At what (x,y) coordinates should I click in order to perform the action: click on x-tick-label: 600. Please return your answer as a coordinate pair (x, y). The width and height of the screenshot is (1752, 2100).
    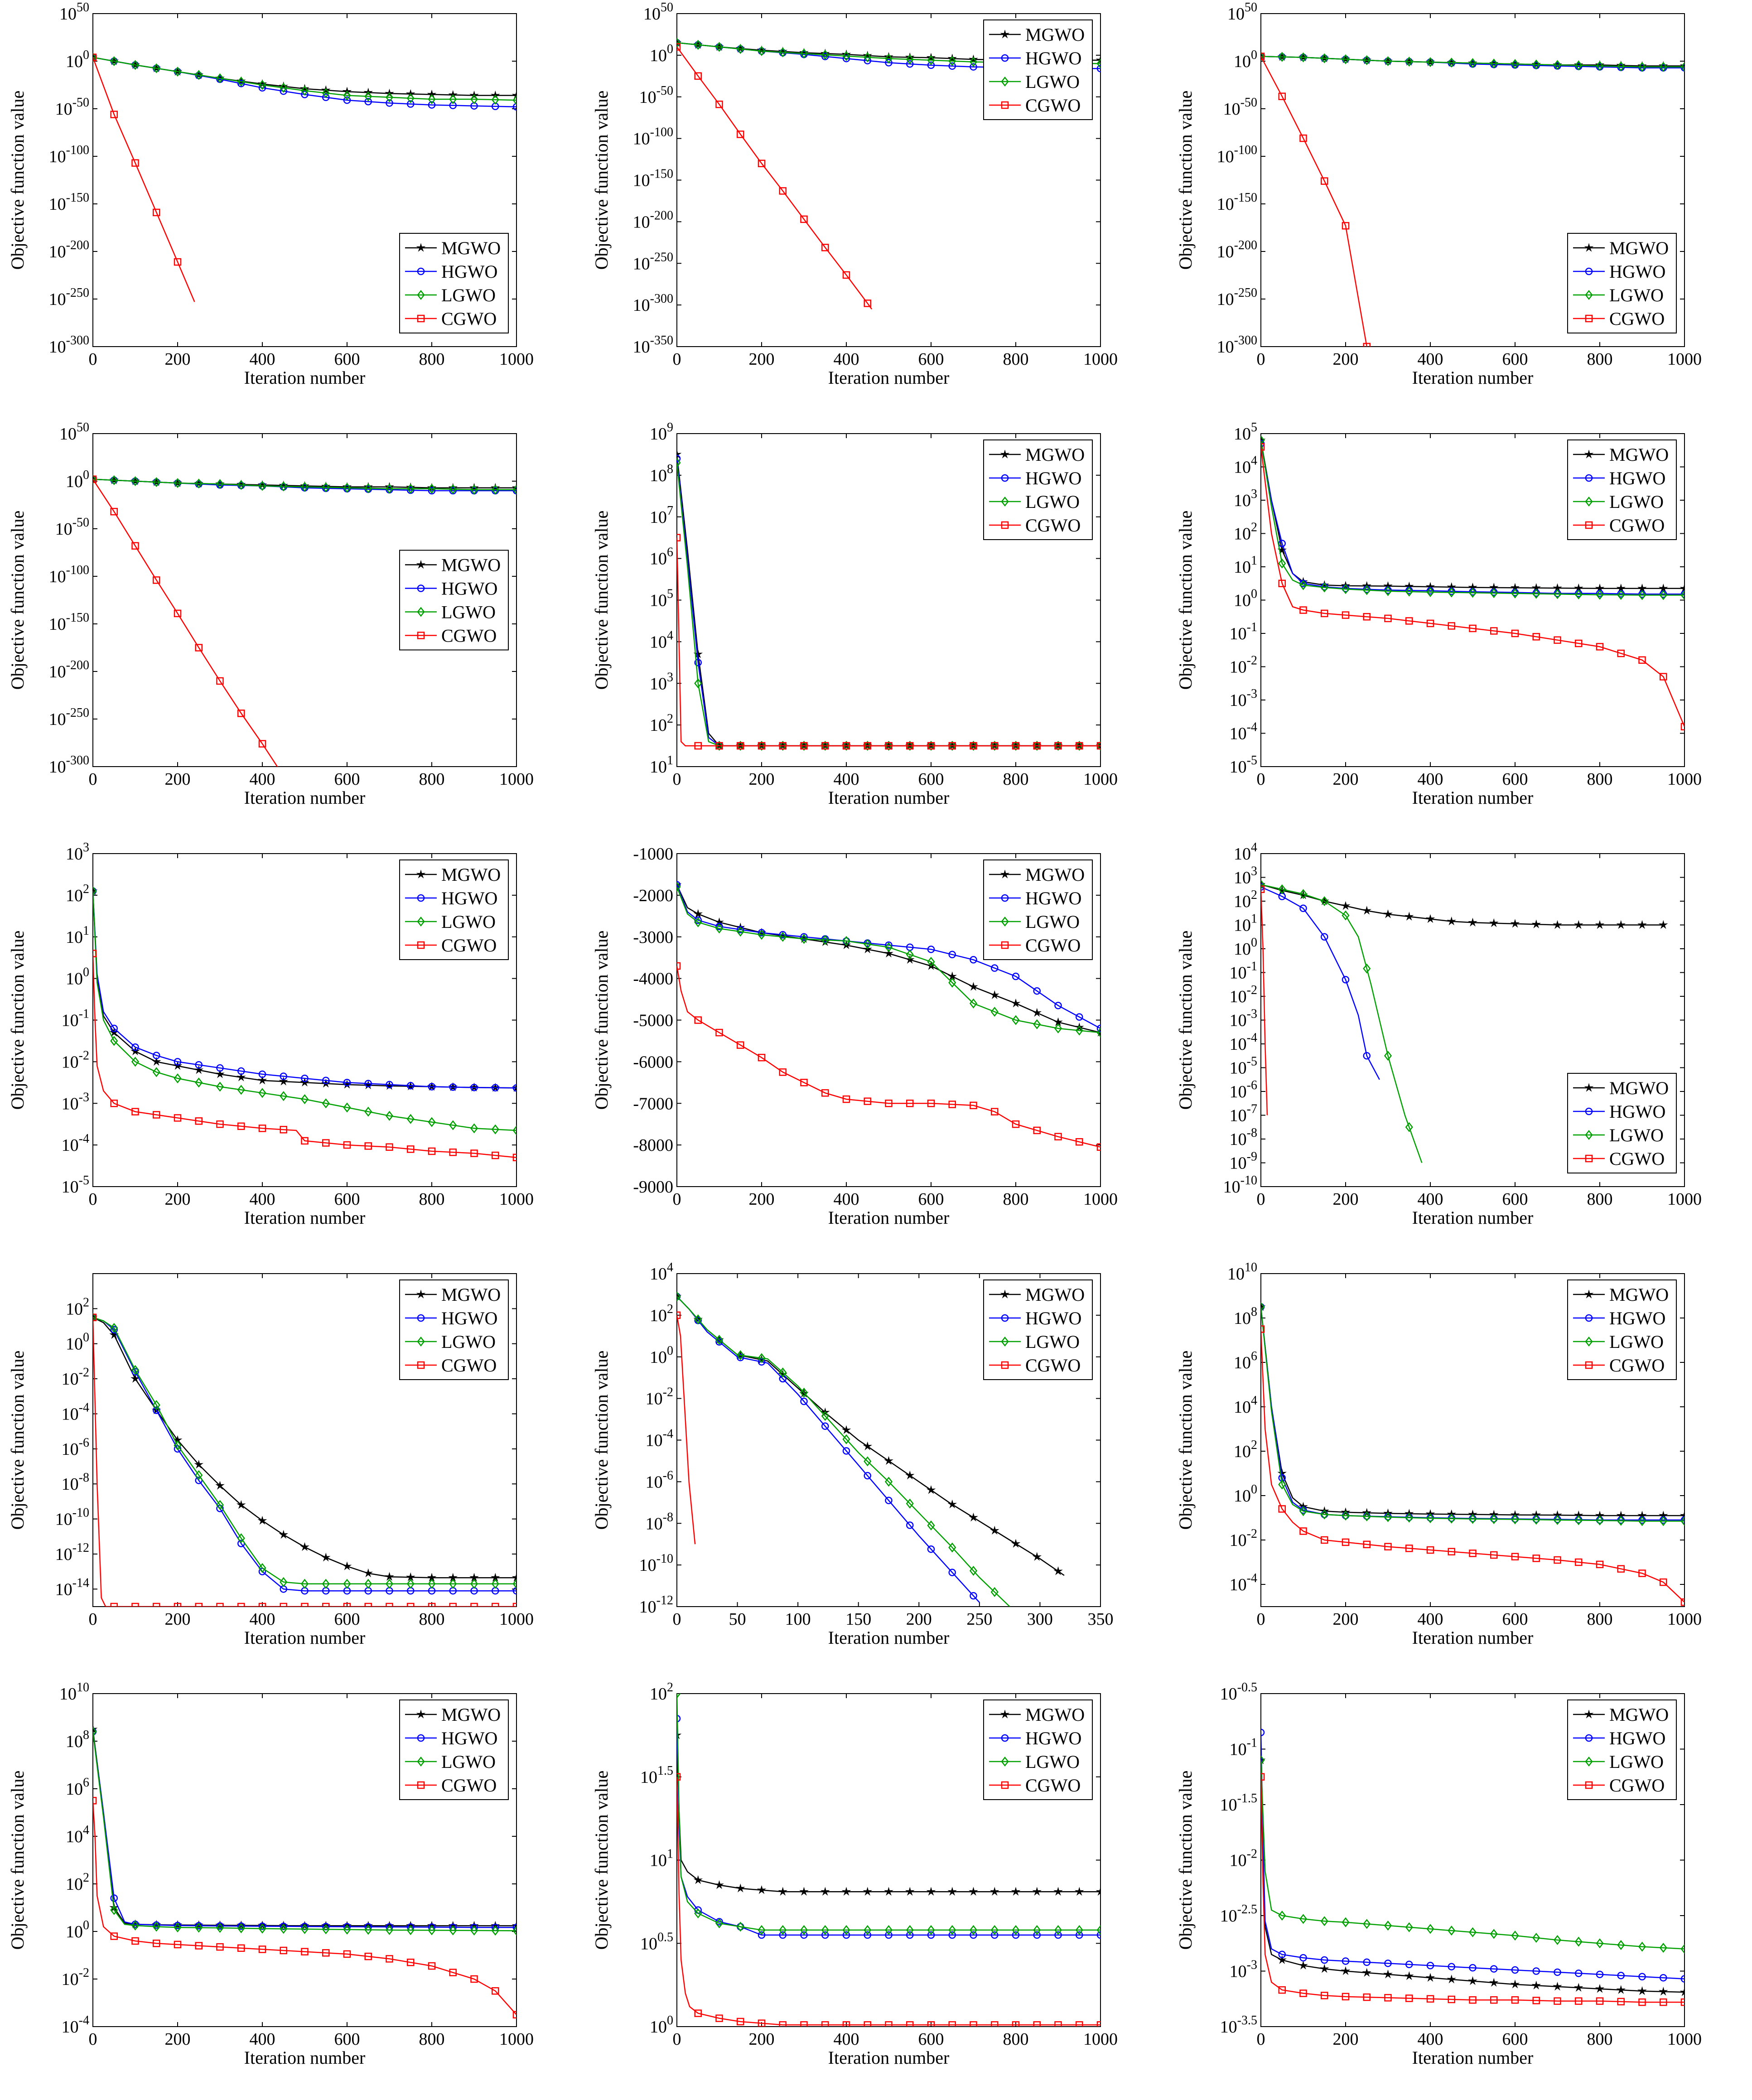
    Looking at the image, I should click on (347, 2040).